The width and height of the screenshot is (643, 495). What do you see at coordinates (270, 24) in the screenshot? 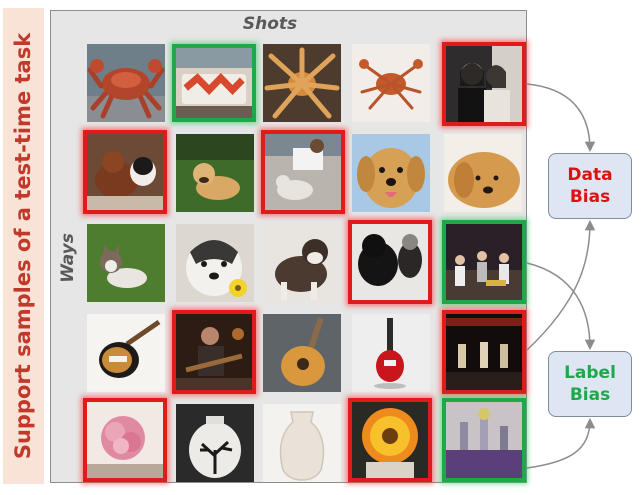
I see `shots-label: Shots` at bounding box center [270, 24].